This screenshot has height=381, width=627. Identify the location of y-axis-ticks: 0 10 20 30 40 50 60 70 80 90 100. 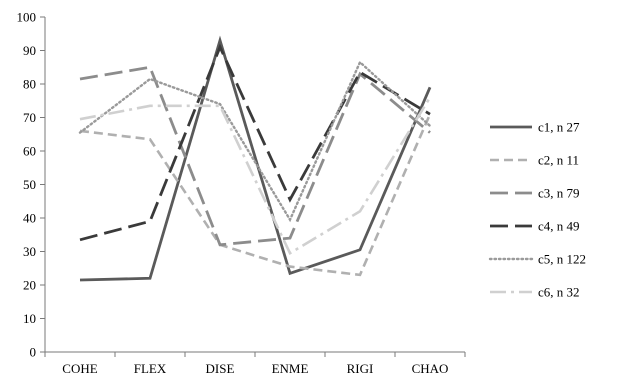
(31, 185).